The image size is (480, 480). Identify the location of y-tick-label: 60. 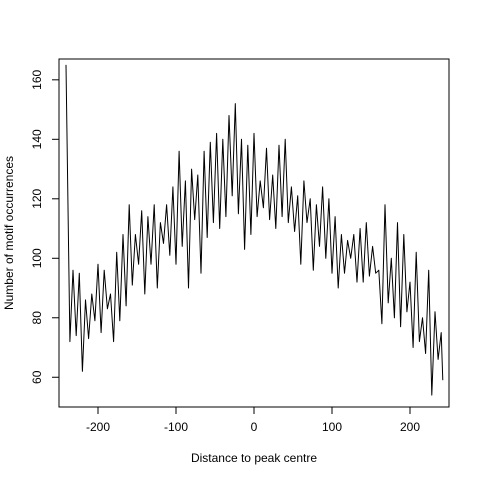
(37, 377).